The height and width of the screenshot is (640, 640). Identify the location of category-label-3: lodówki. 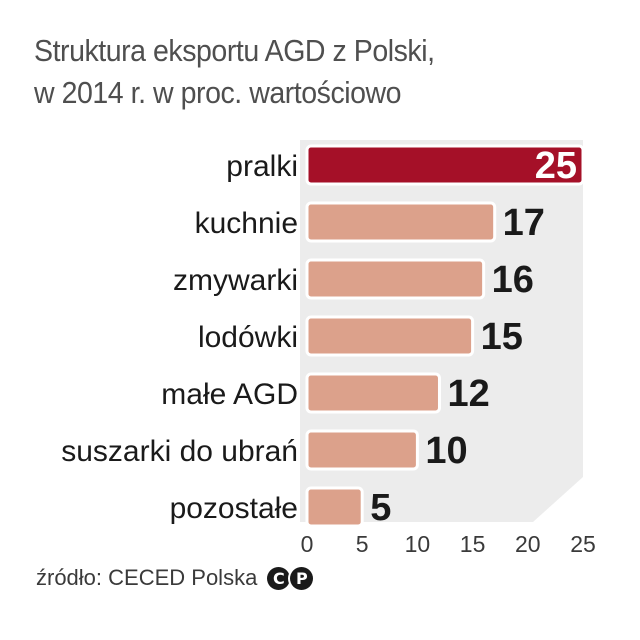
(248, 337).